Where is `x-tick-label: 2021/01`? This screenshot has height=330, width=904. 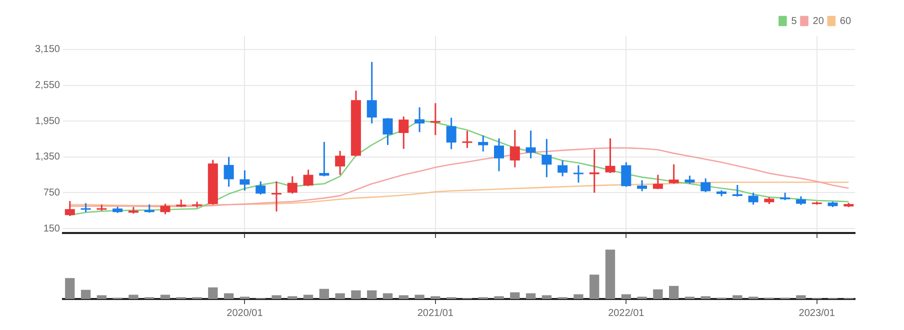
x-tick-label: 2021/01 is located at coordinates (435, 313).